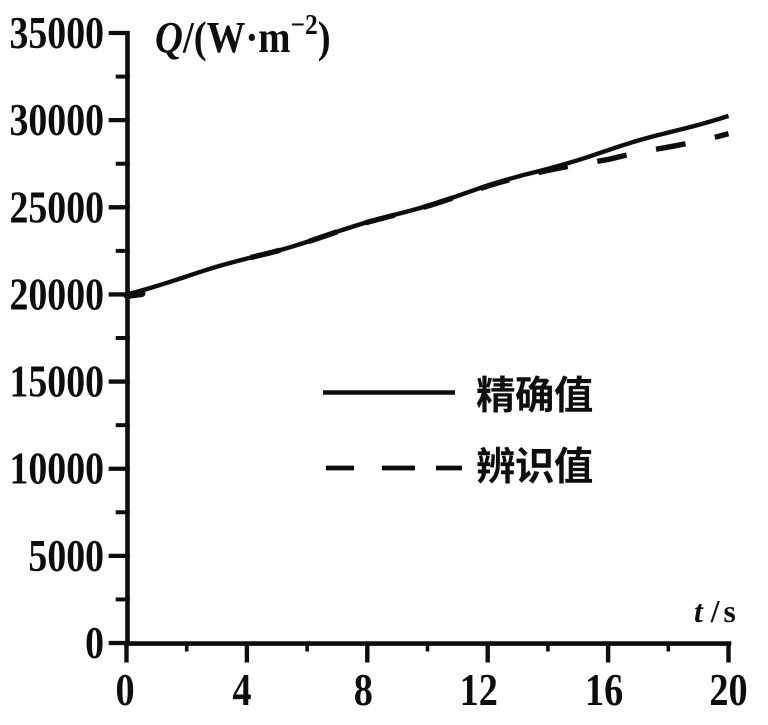 This screenshot has height=725, width=768. Describe the element at coordinates (66, 556) in the screenshot. I see `y-tick-label: 5000` at that location.